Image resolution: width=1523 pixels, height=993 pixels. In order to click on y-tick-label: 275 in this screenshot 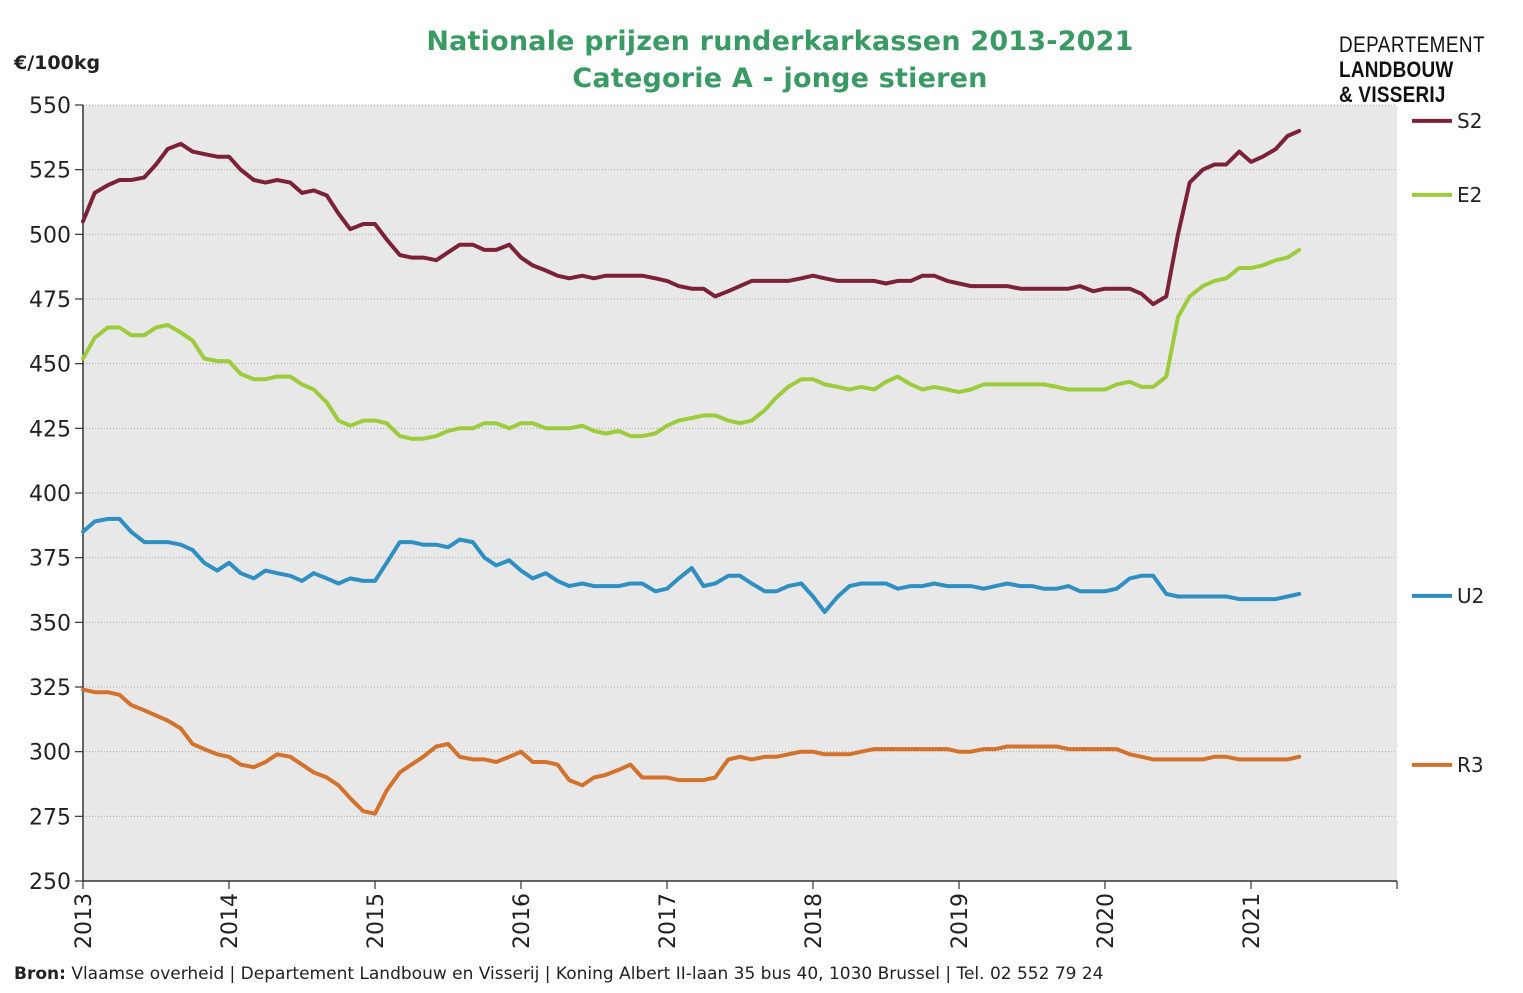, I will do `click(50, 817)`.